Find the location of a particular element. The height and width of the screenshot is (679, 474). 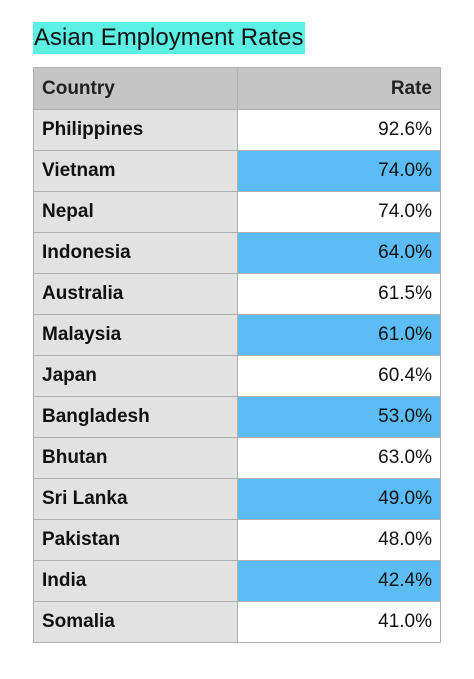

table-row: Bangladesh 53.0% is located at coordinates (237, 417).